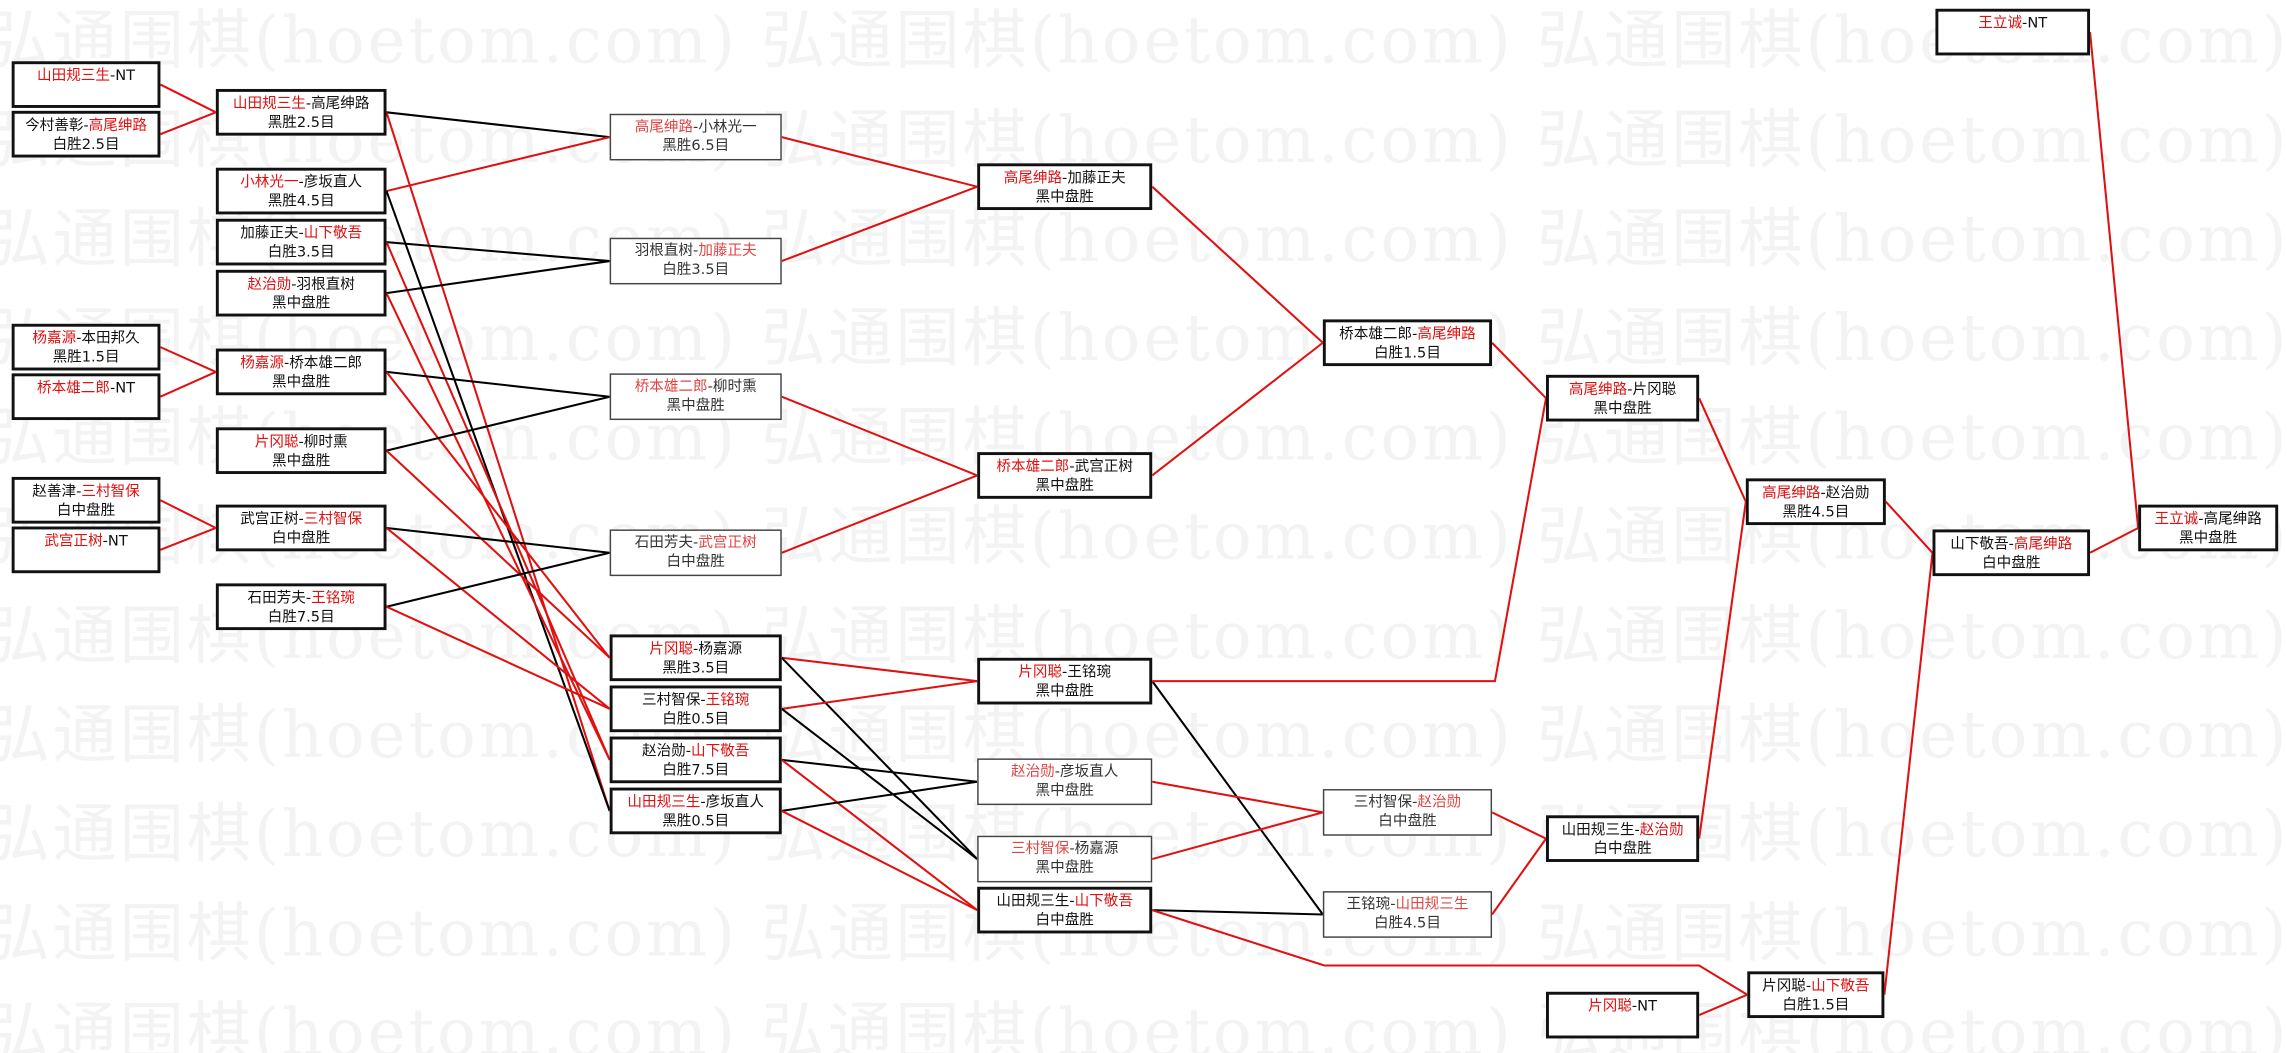  What do you see at coordinates (720, 751) in the screenshot?
I see `player-2: 山下敬吾` at bounding box center [720, 751].